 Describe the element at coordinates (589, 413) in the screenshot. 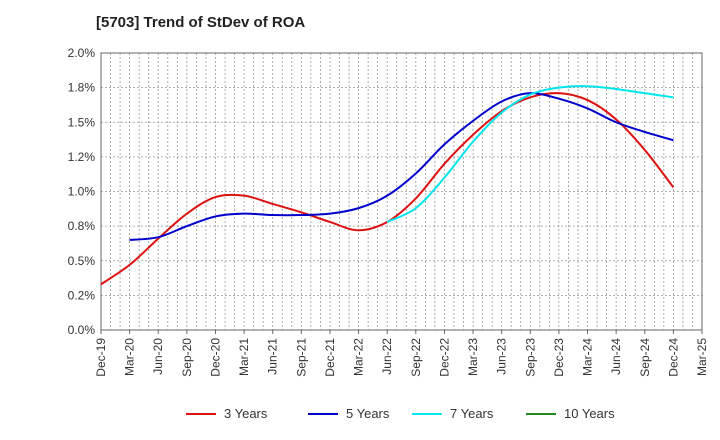

I see `legend-label: 10 Years` at that location.